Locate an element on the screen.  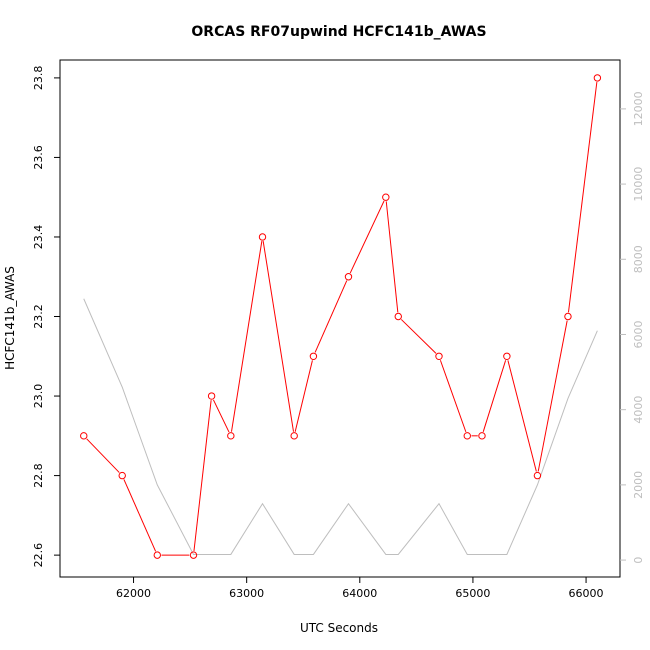
y2-tick-label: 4000 is located at coordinates (638, 410).